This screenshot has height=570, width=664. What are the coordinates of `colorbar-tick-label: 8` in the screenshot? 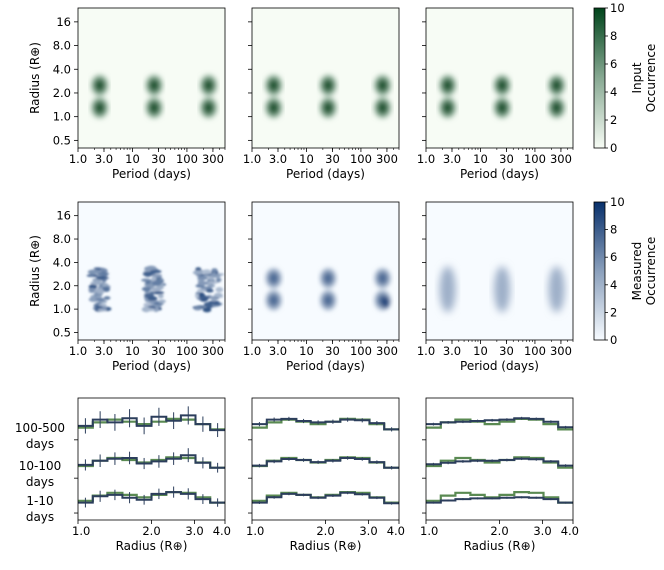 It's located at (613, 230).